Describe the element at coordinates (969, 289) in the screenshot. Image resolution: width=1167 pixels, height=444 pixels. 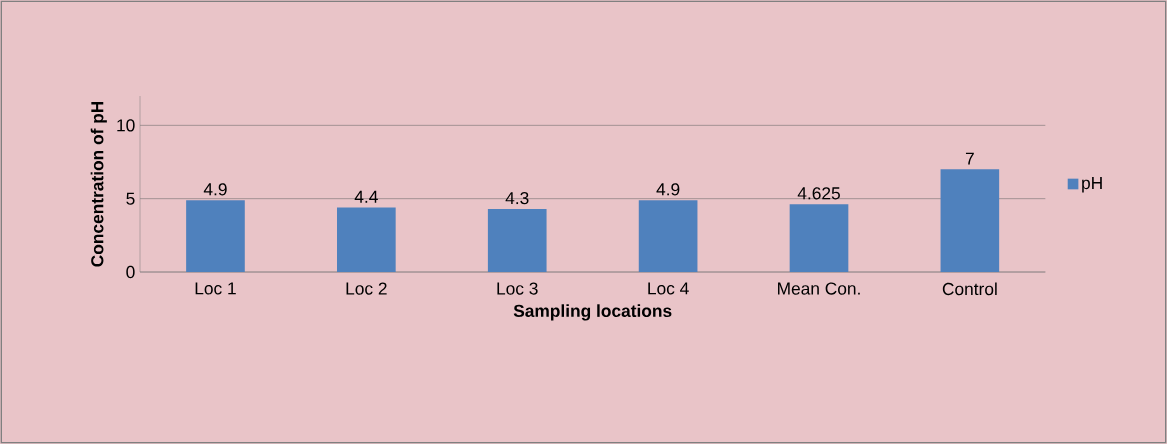
I see `x-tick-label: Control` at that location.